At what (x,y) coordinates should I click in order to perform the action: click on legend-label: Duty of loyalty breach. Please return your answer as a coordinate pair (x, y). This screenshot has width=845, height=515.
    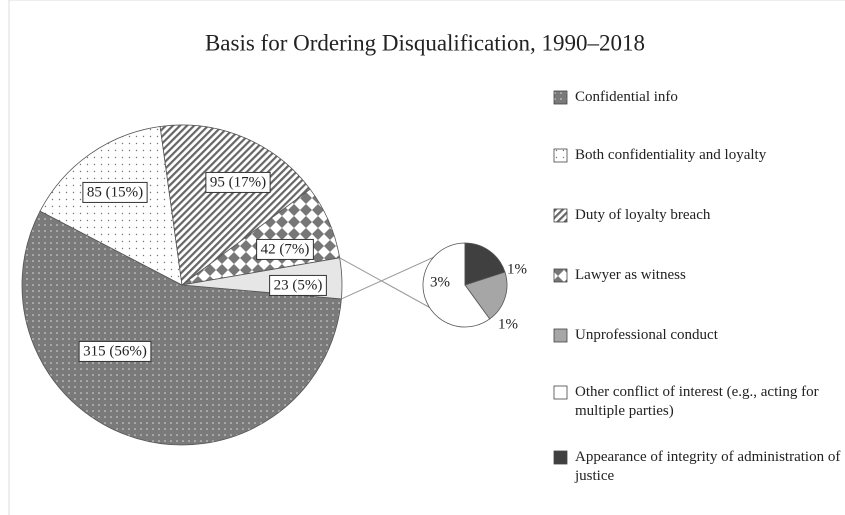
    Looking at the image, I should click on (643, 215).